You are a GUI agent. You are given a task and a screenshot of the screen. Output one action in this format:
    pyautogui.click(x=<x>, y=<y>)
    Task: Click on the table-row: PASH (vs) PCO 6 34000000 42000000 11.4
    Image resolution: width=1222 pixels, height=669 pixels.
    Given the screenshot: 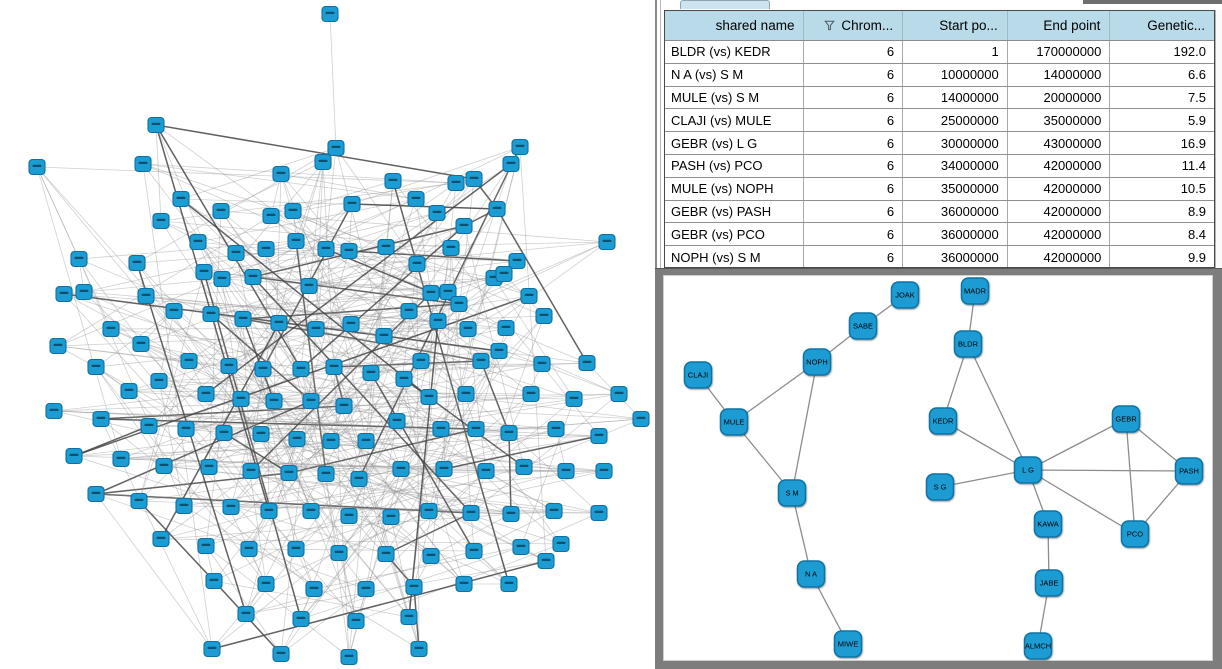 What is the action you would take?
    pyautogui.click(x=939, y=166)
    